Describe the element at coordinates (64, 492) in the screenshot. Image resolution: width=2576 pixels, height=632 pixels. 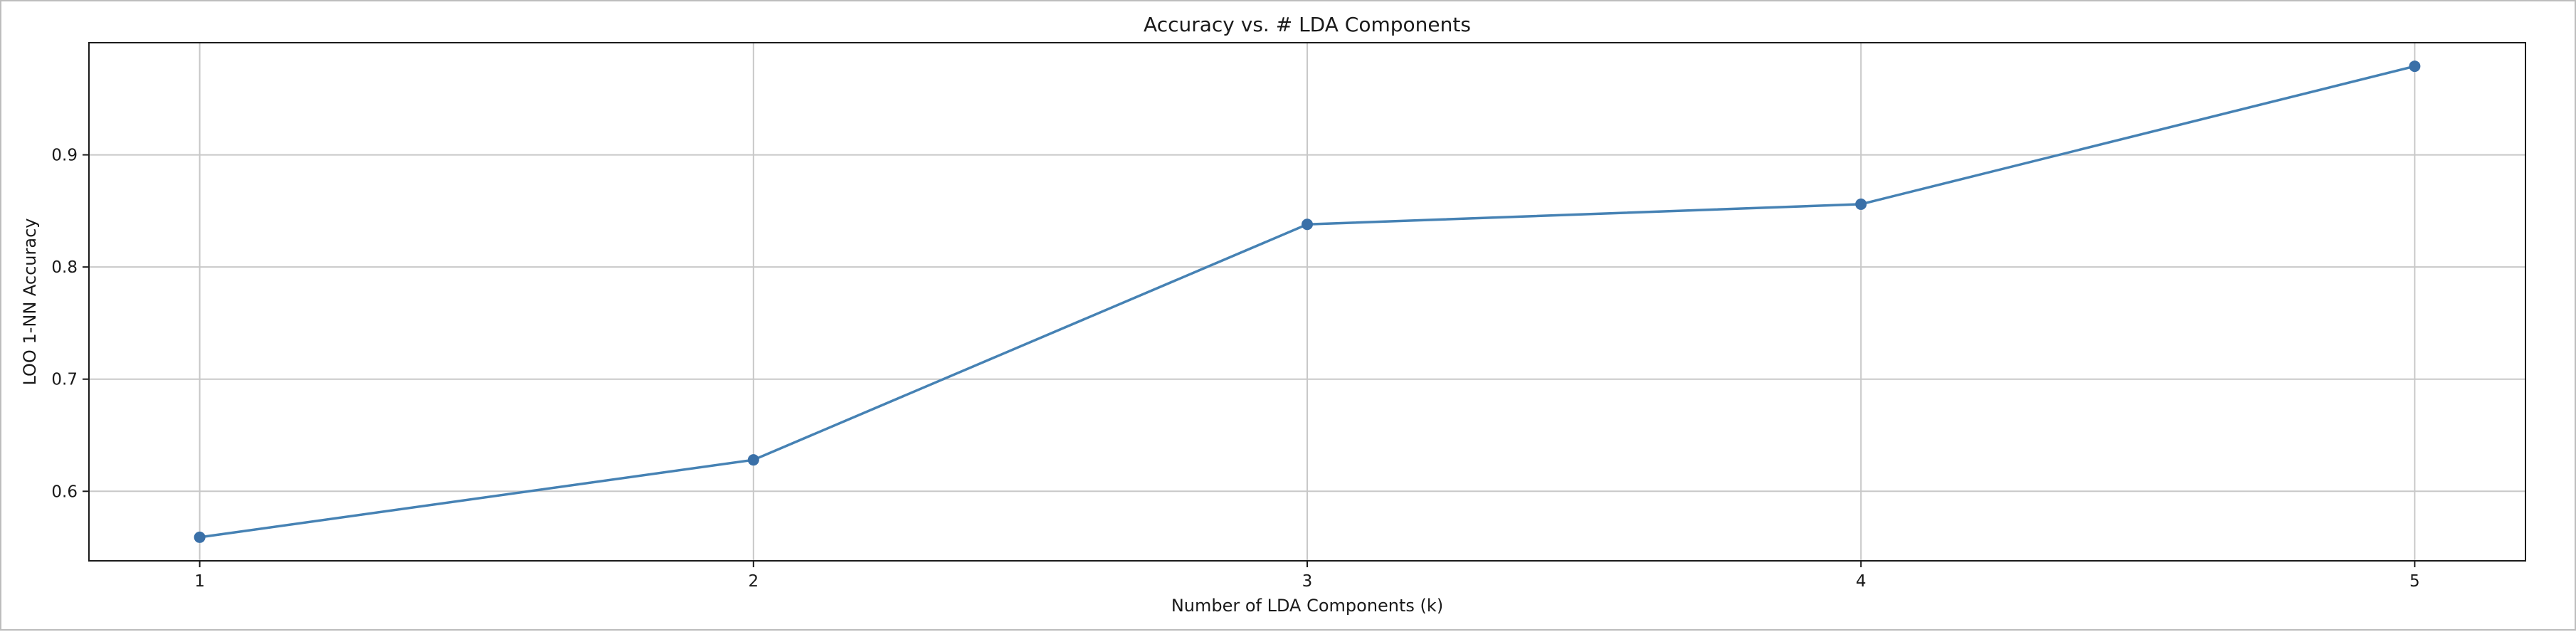
I see `y-tick-label: 0.6` at that location.